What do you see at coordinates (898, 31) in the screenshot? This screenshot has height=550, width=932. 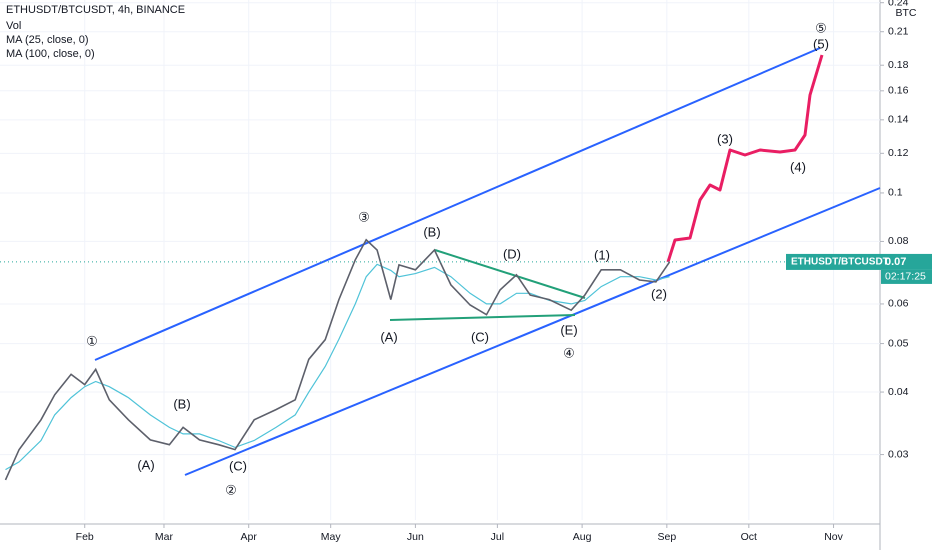 I see `y-tick-label: 0.21` at bounding box center [898, 31].